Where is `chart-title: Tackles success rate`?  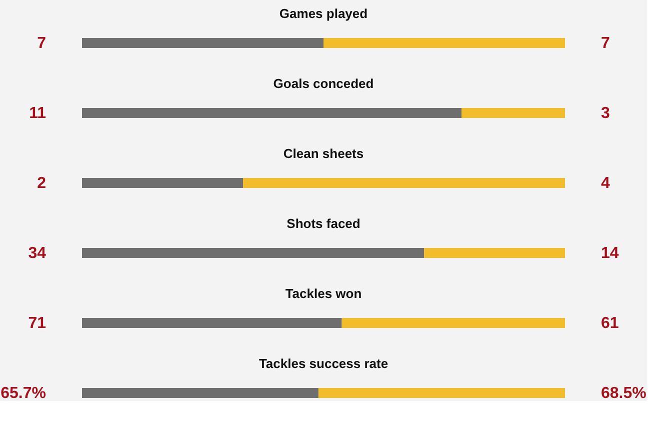 chart-title: Tackles success rate is located at coordinates (323, 363).